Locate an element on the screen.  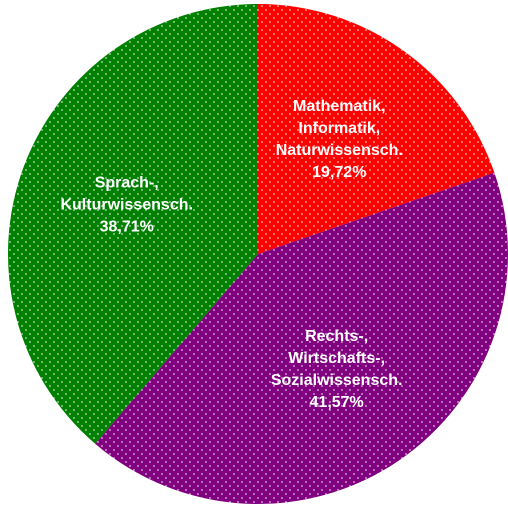
slice-label: Mathematik, is located at coordinates (339, 106).